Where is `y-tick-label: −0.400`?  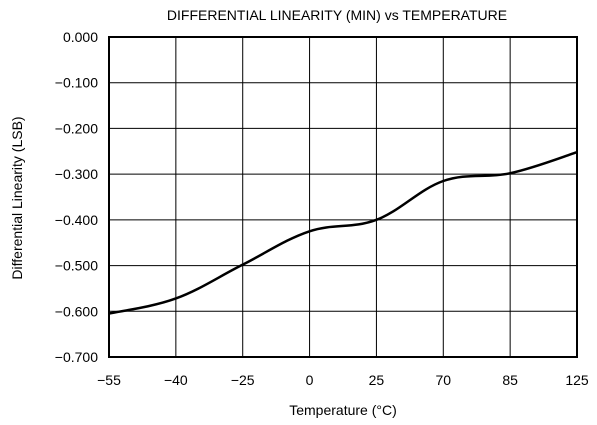 y-tick-label: −0.400 is located at coordinates (76, 220).